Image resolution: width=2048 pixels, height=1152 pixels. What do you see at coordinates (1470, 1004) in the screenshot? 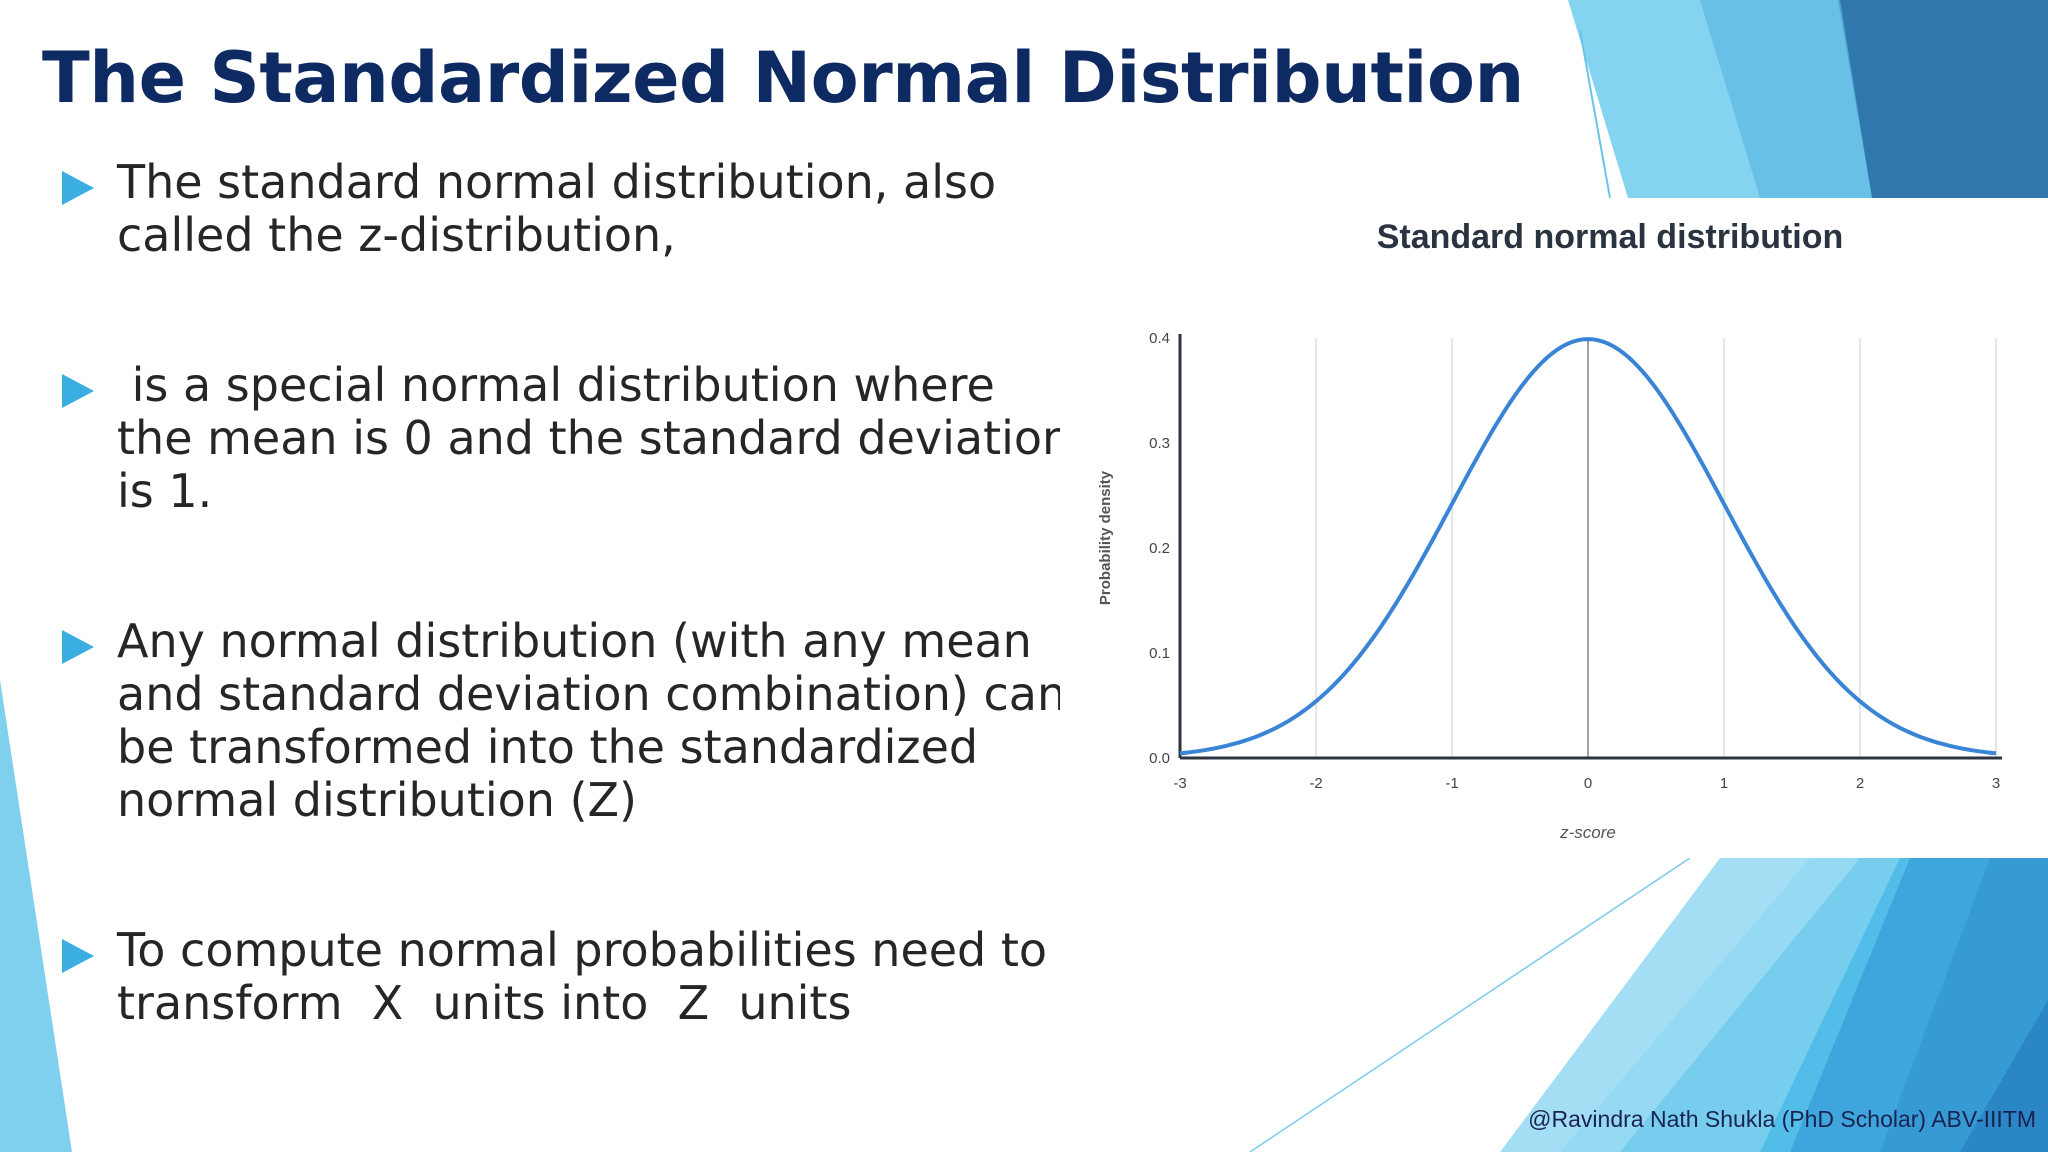
I see `decor-diagonal-line` at bounding box center [1470, 1004].